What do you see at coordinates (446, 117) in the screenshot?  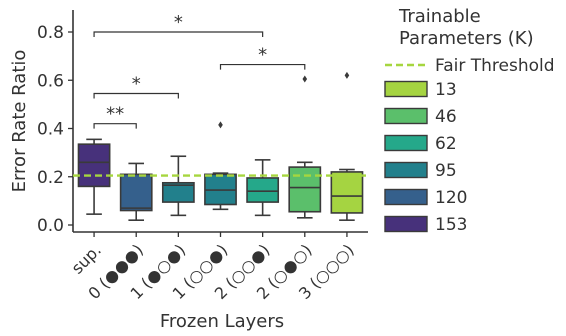 I see `legend-label: 46` at bounding box center [446, 117].